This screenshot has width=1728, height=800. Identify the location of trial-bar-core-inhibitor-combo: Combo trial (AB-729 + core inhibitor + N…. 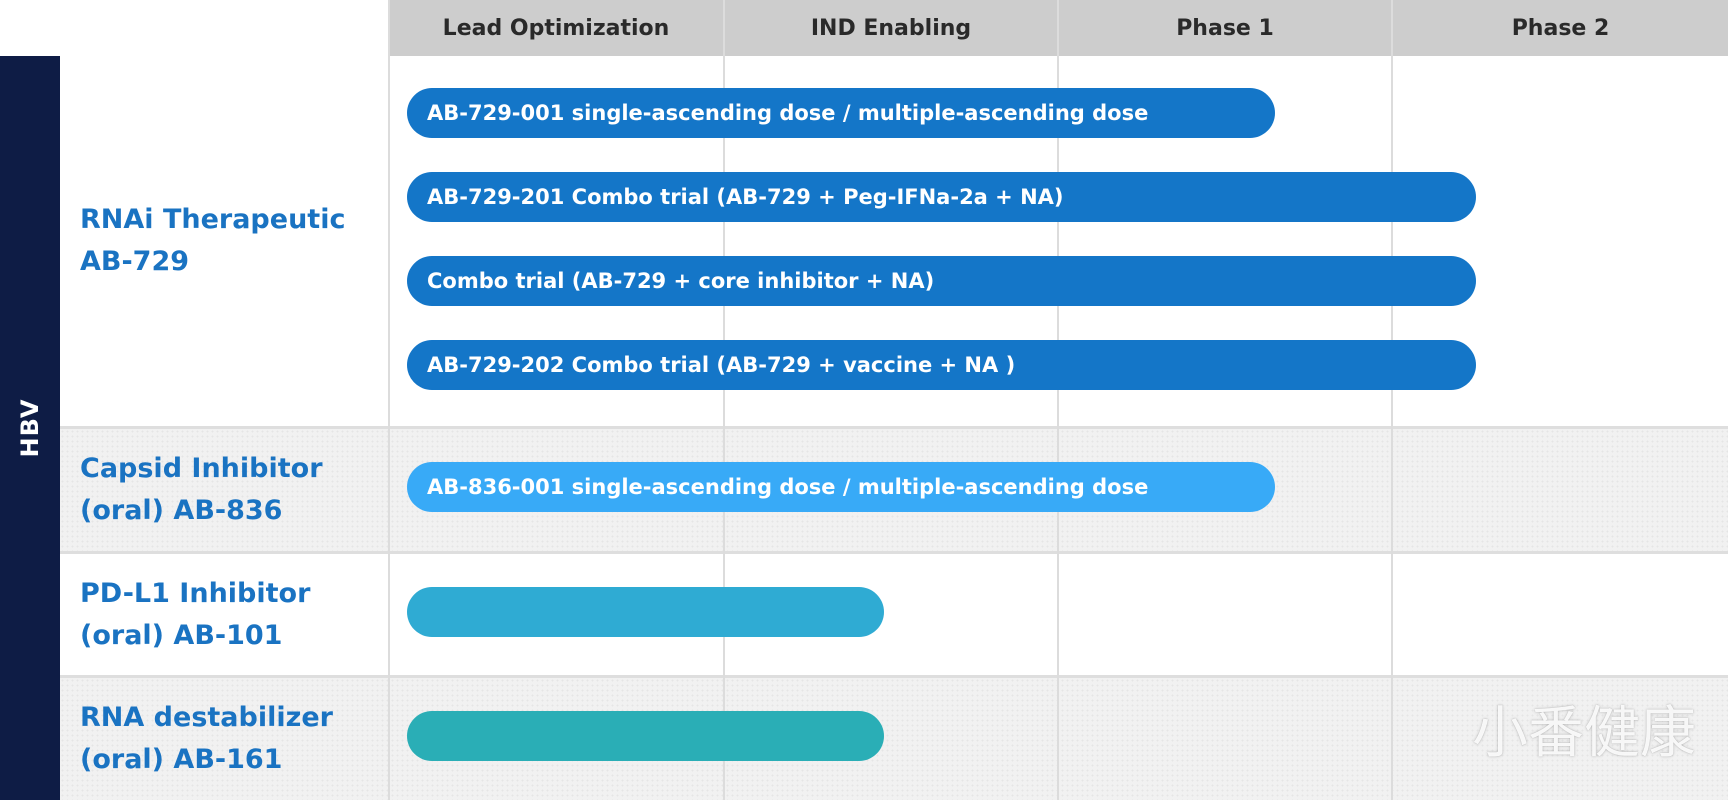
(941, 281).